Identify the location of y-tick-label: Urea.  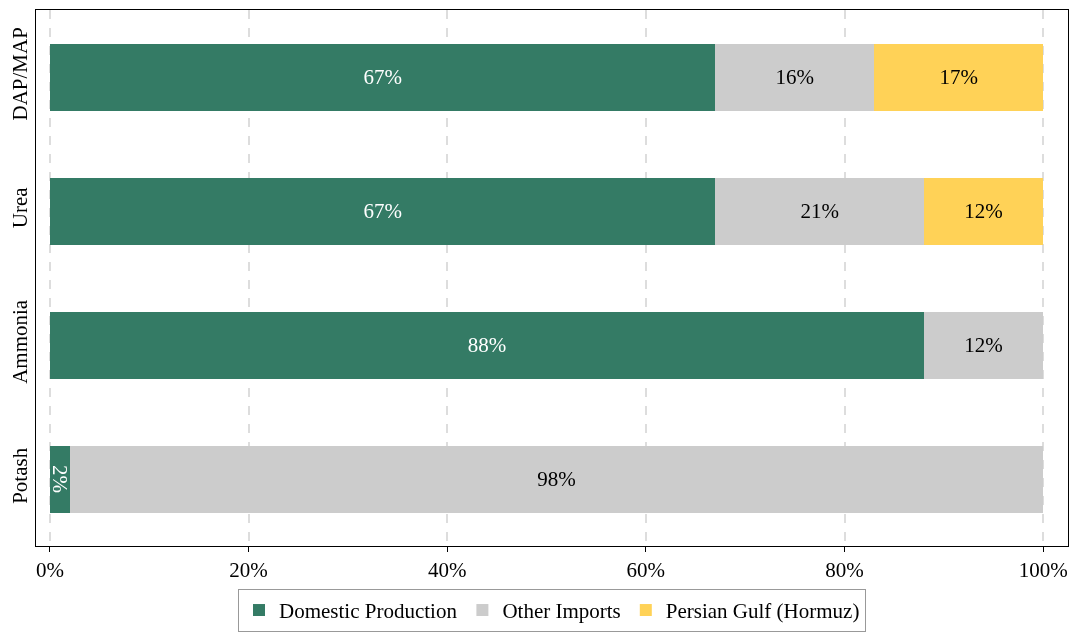
(19, 207).